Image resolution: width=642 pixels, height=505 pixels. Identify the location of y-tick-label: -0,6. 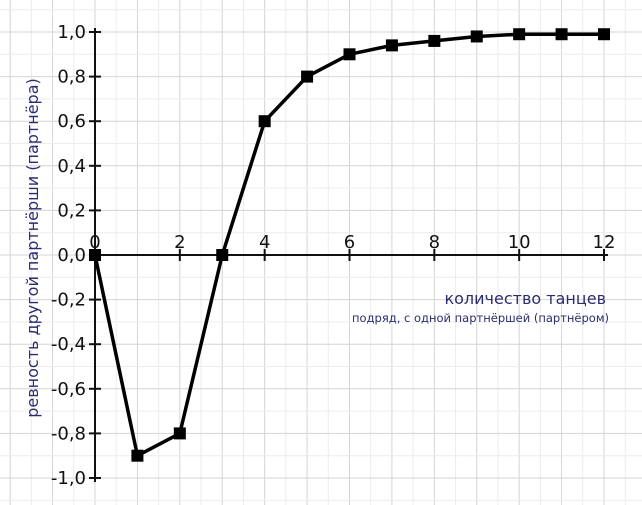
(68, 389).